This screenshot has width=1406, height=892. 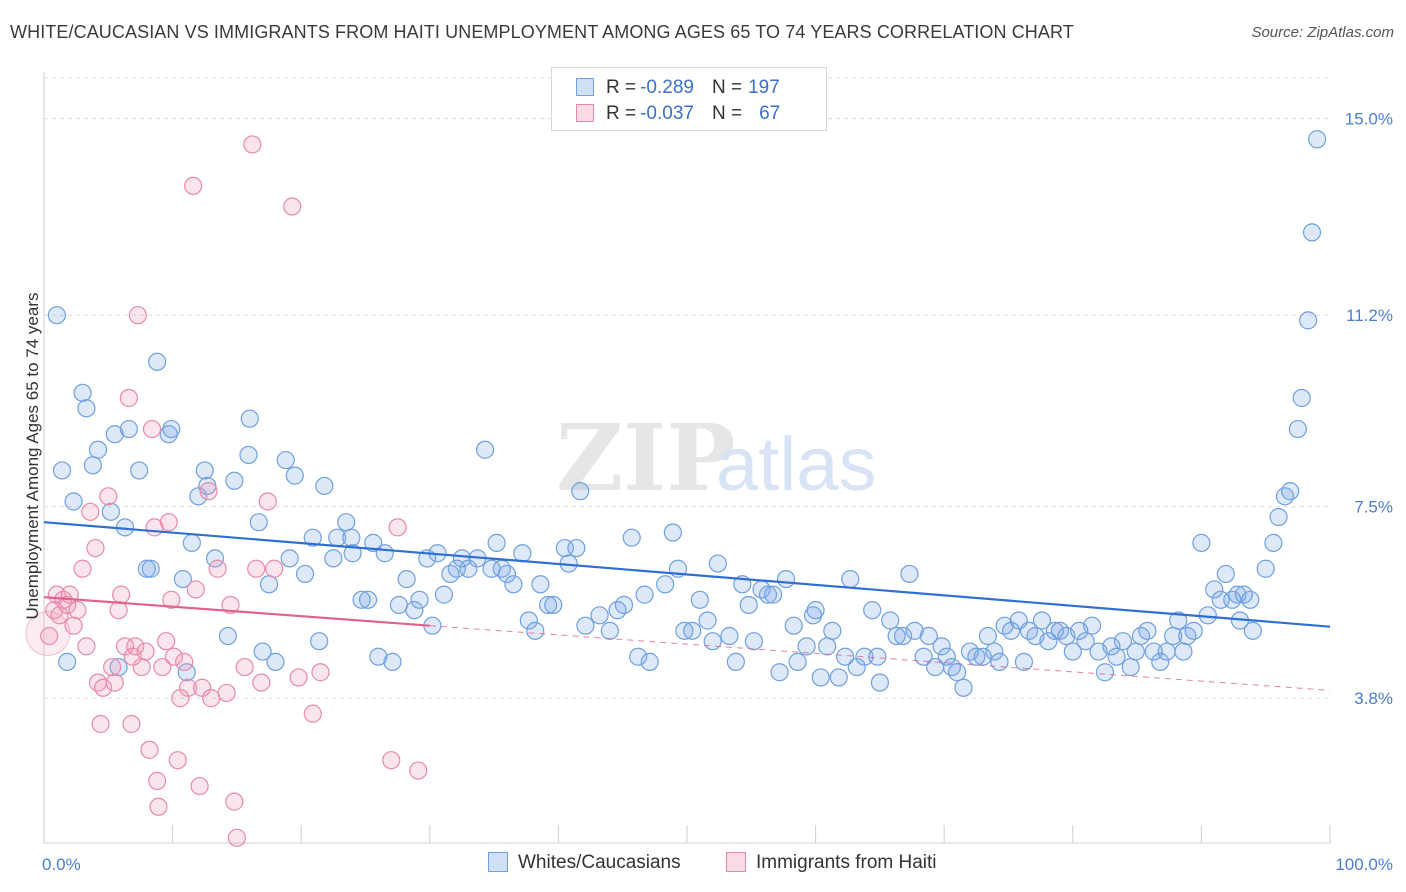 What do you see at coordinates (645, 458) in the screenshot?
I see `watermark-zip: ZIP` at bounding box center [645, 458].